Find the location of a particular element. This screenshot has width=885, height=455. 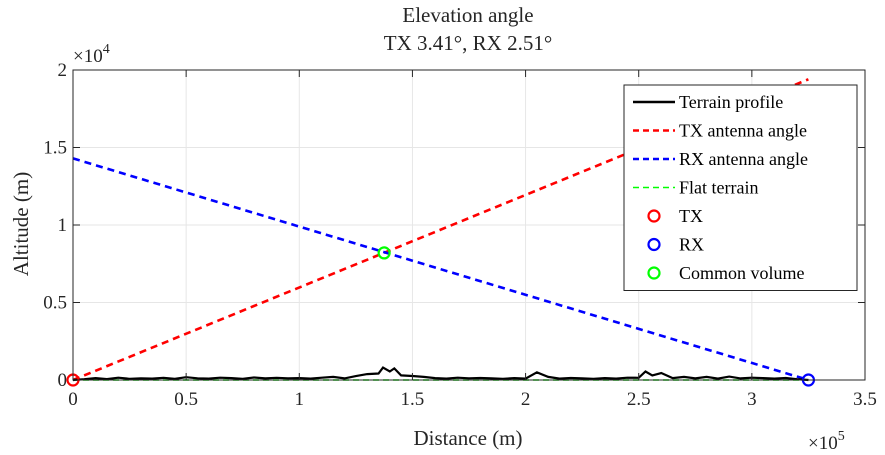

x-tick-label: 0 is located at coordinates (73, 399).